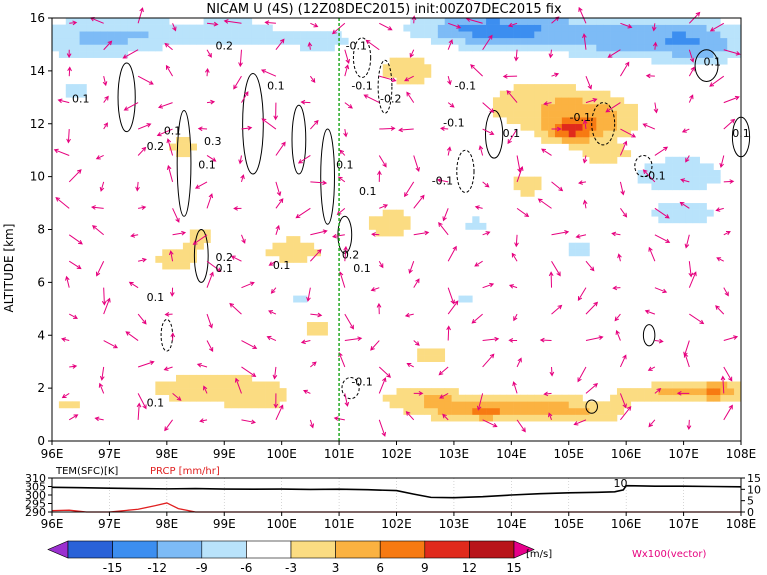 This screenshot has width=767, height=575. What do you see at coordinates (157, 568) in the screenshot?
I see `colorbar-tick-label: -12` at bounding box center [157, 568].